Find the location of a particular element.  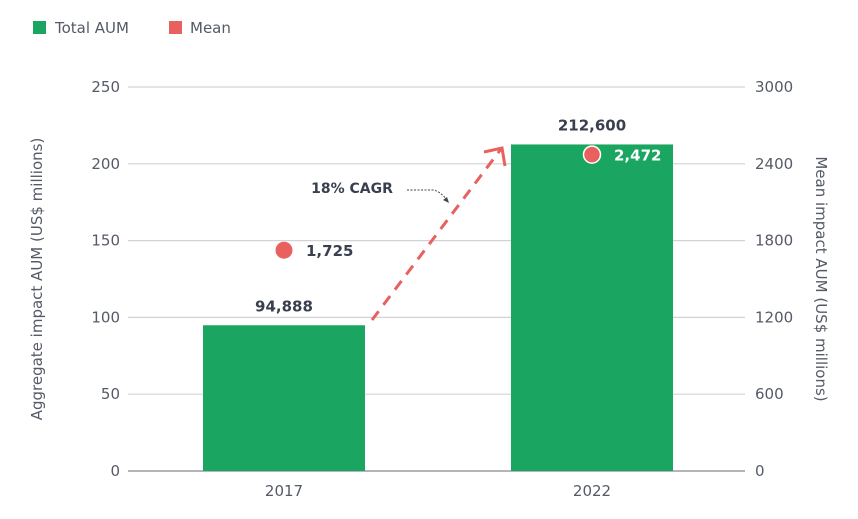

y-tick-label-right: 3000 is located at coordinates (774, 87).